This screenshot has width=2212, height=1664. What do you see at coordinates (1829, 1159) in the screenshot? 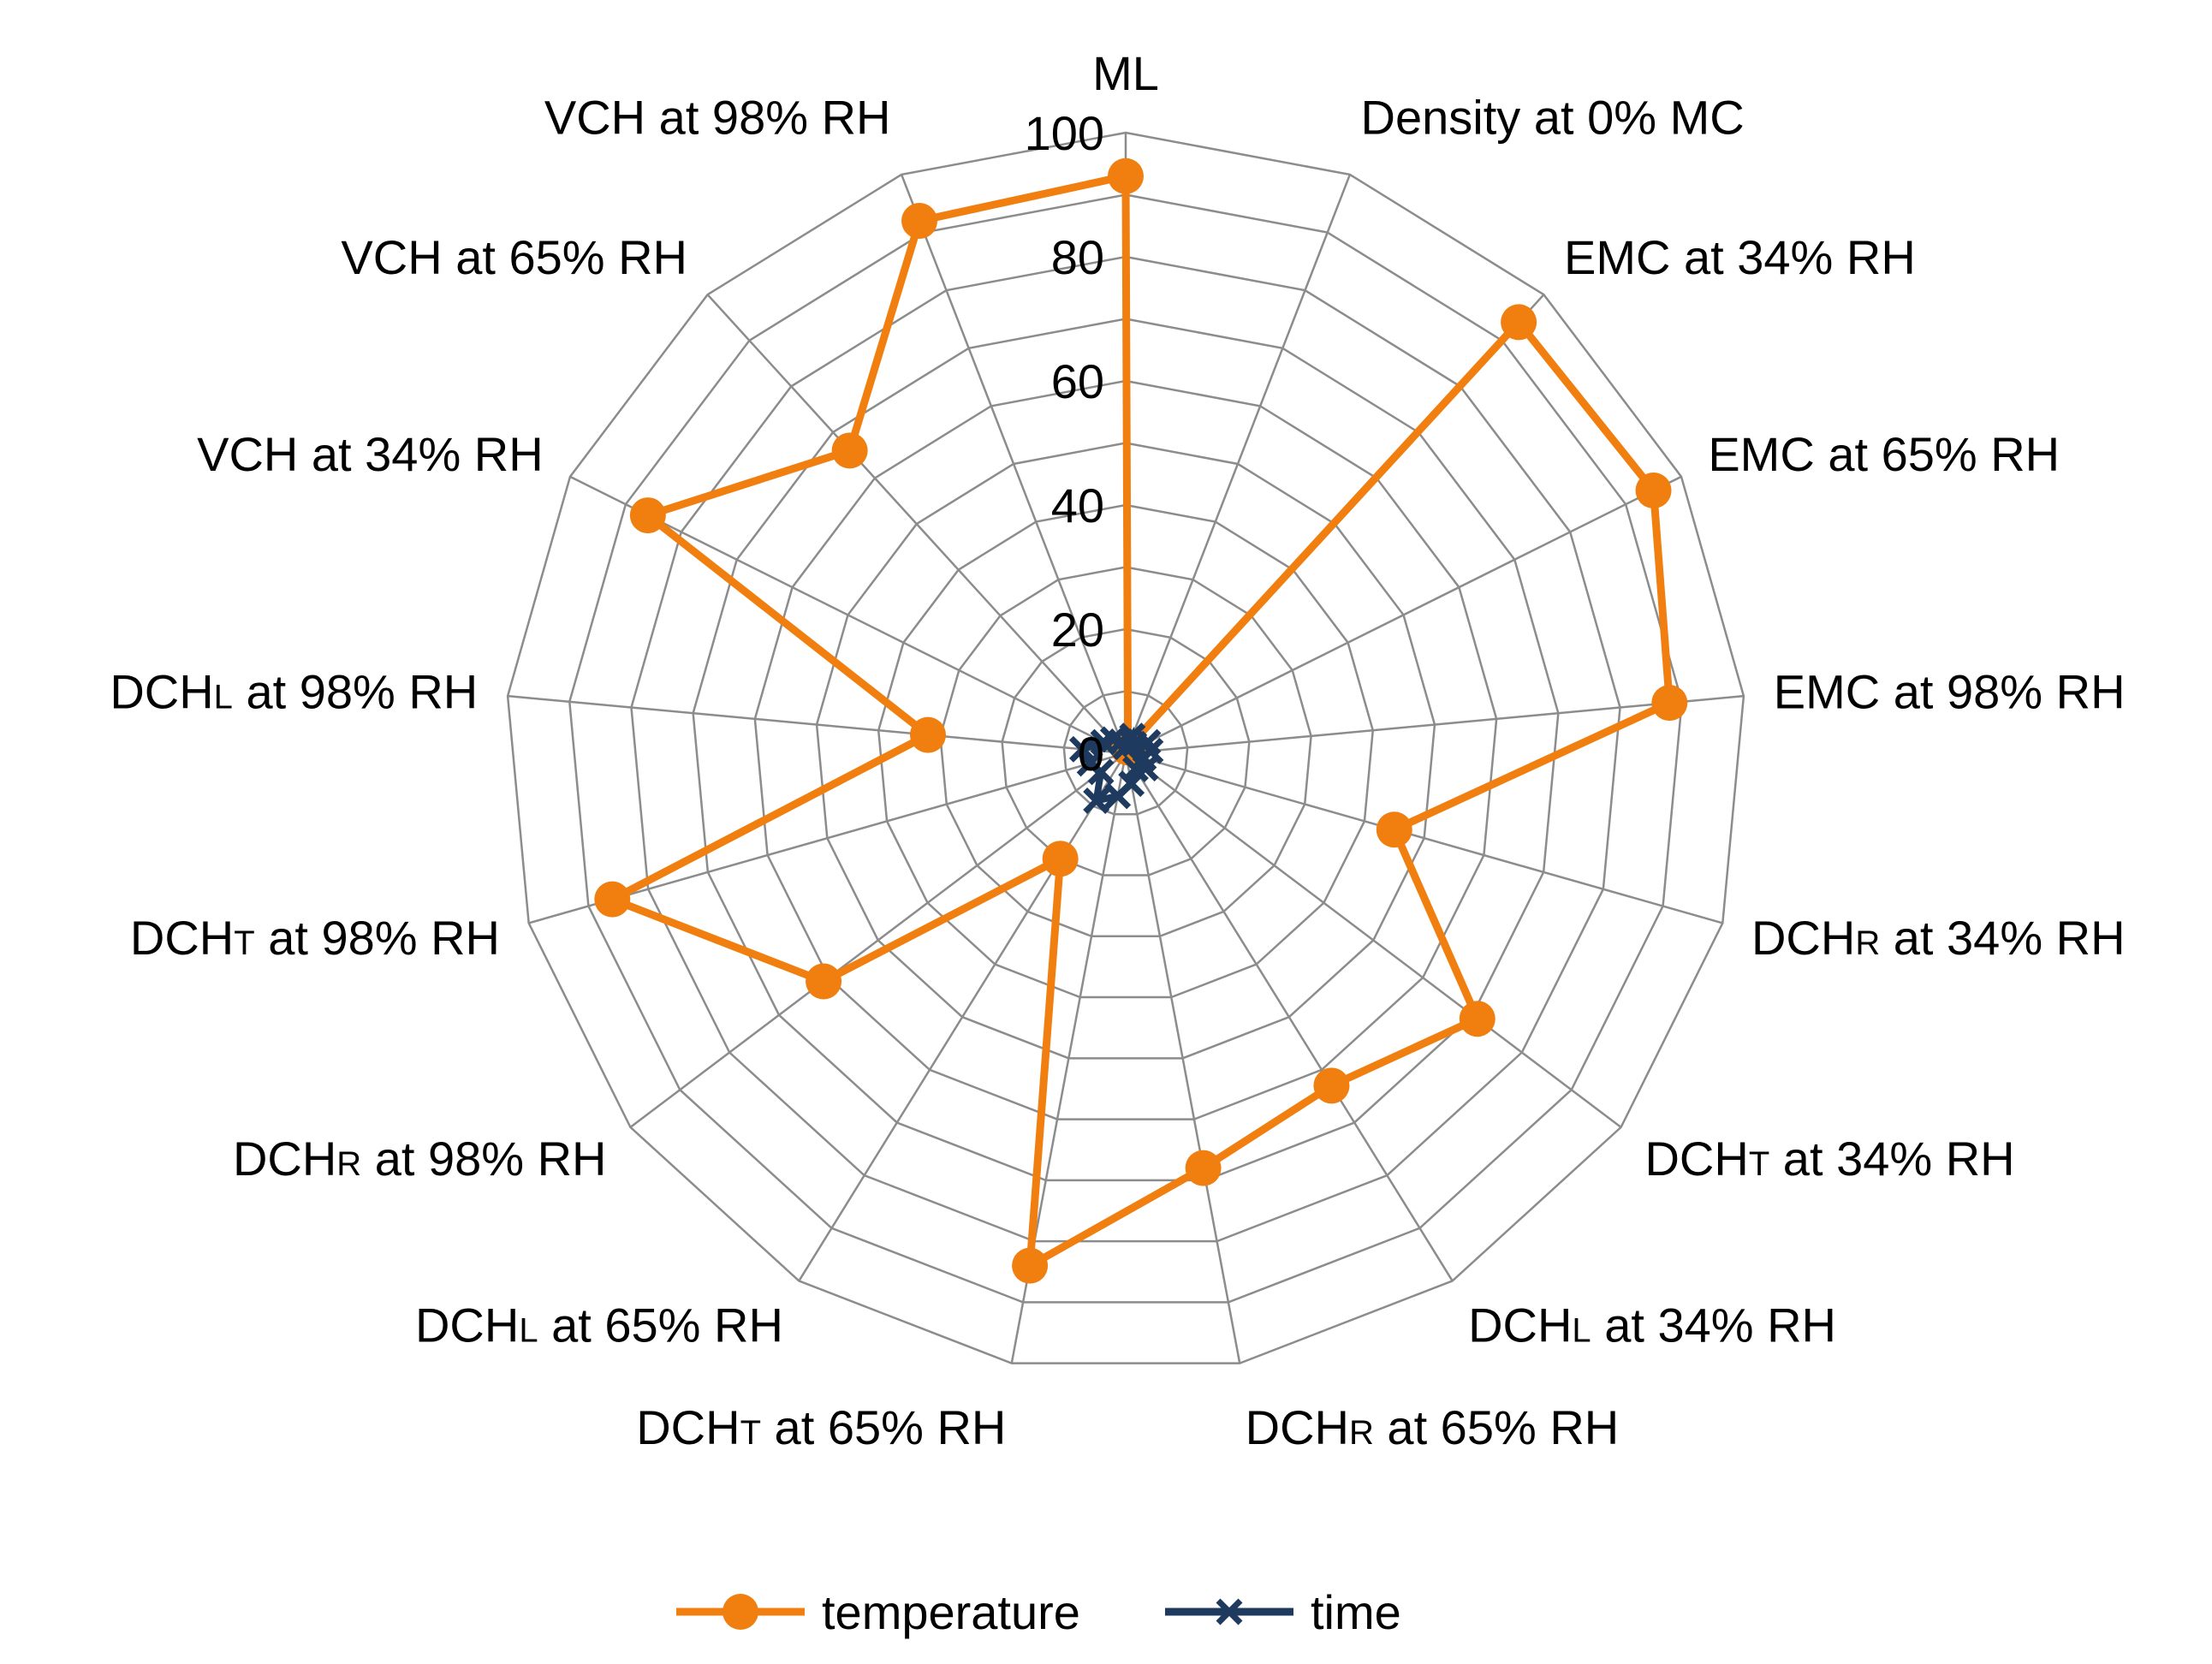
I see `category-label: DCHT at 34% RH` at bounding box center [1829, 1159].